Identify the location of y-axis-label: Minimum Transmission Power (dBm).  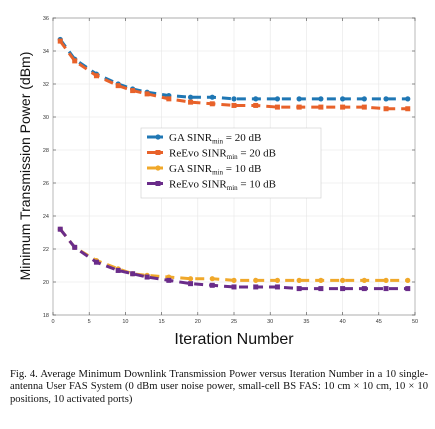
(25, 166).